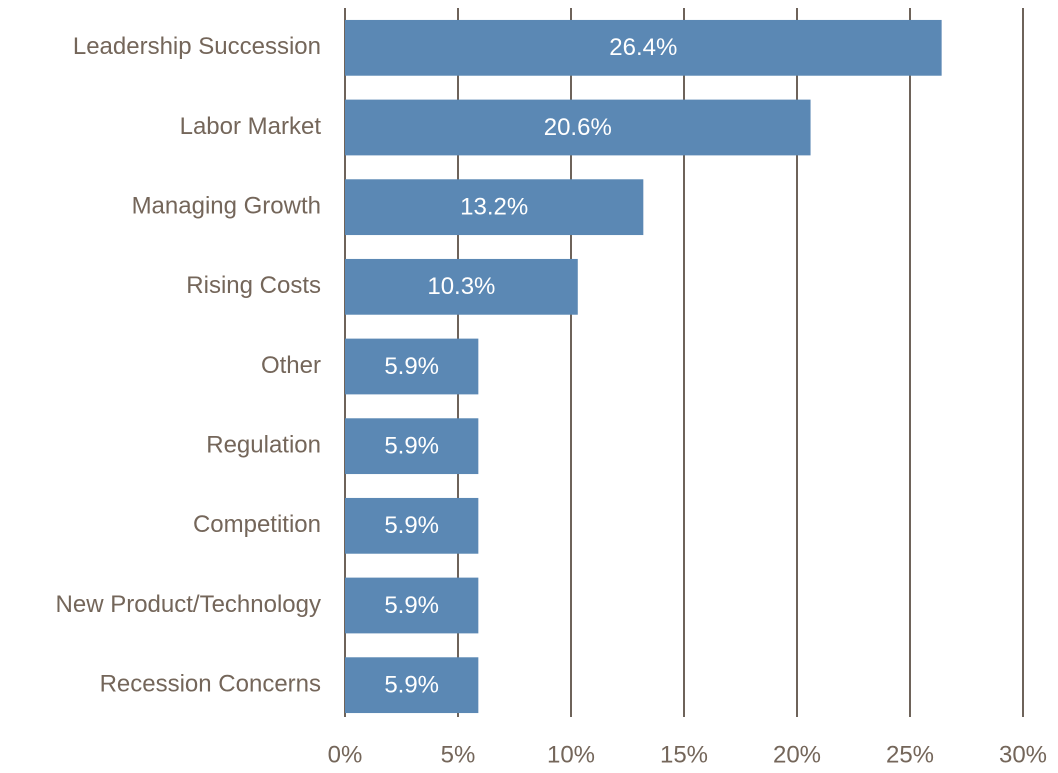 Image resolution: width=1058 pixels, height=773 pixels. What do you see at coordinates (253, 285) in the screenshot?
I see `y-tick-label: Rising Costs` at bounding box center [253, 285].